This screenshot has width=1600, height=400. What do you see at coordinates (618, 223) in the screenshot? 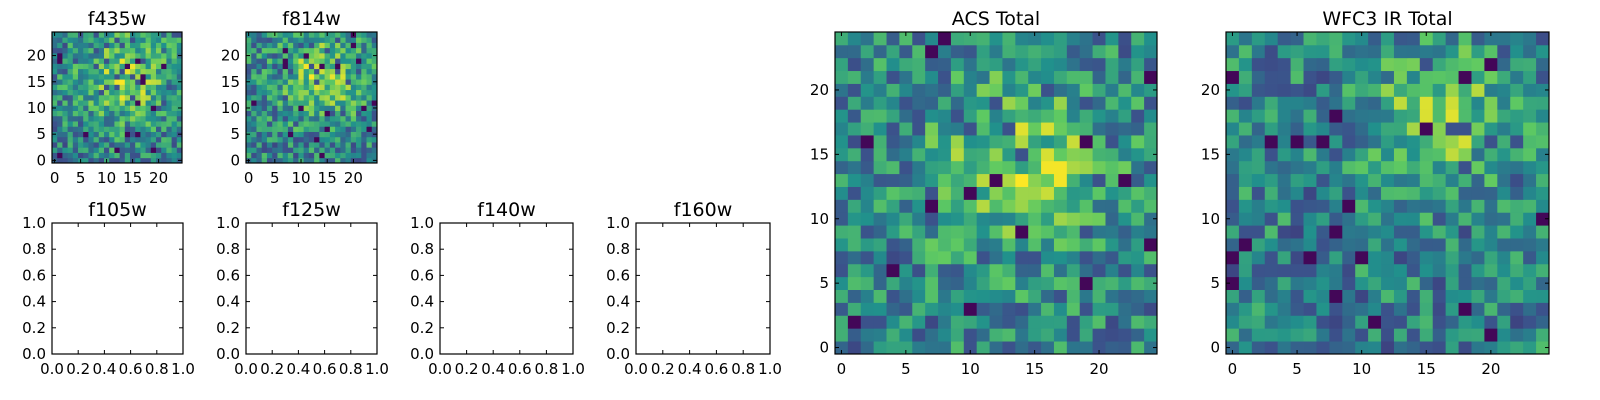
I see `y-tick-label: 1.0` at bounding box center [618, 223].